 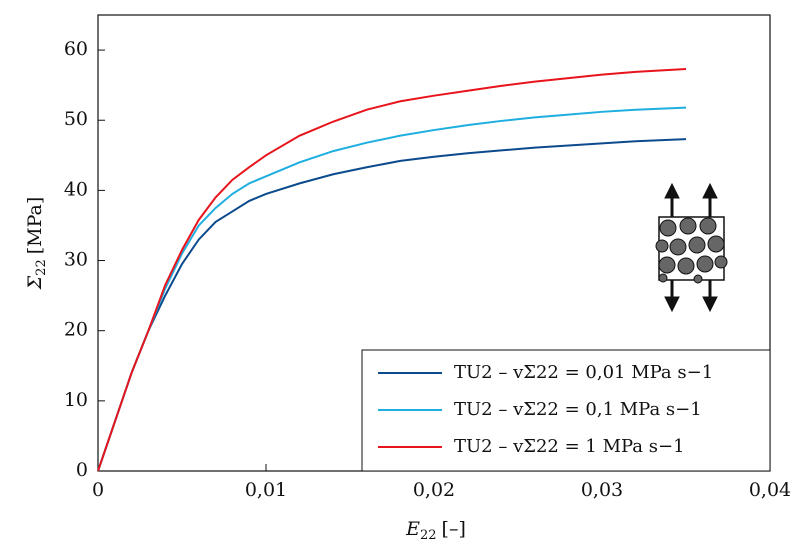 What do you see at coordinates (36, 244) in the screenshot?
I see `y-axis-label: Σ22[MPa]` at bounding box center [36, 244].